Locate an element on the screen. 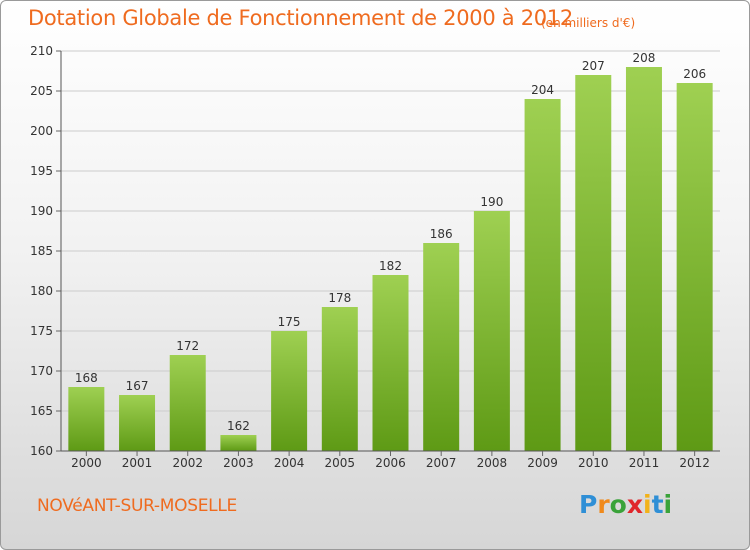  bar-2003 is located at coordinates (238, 443).